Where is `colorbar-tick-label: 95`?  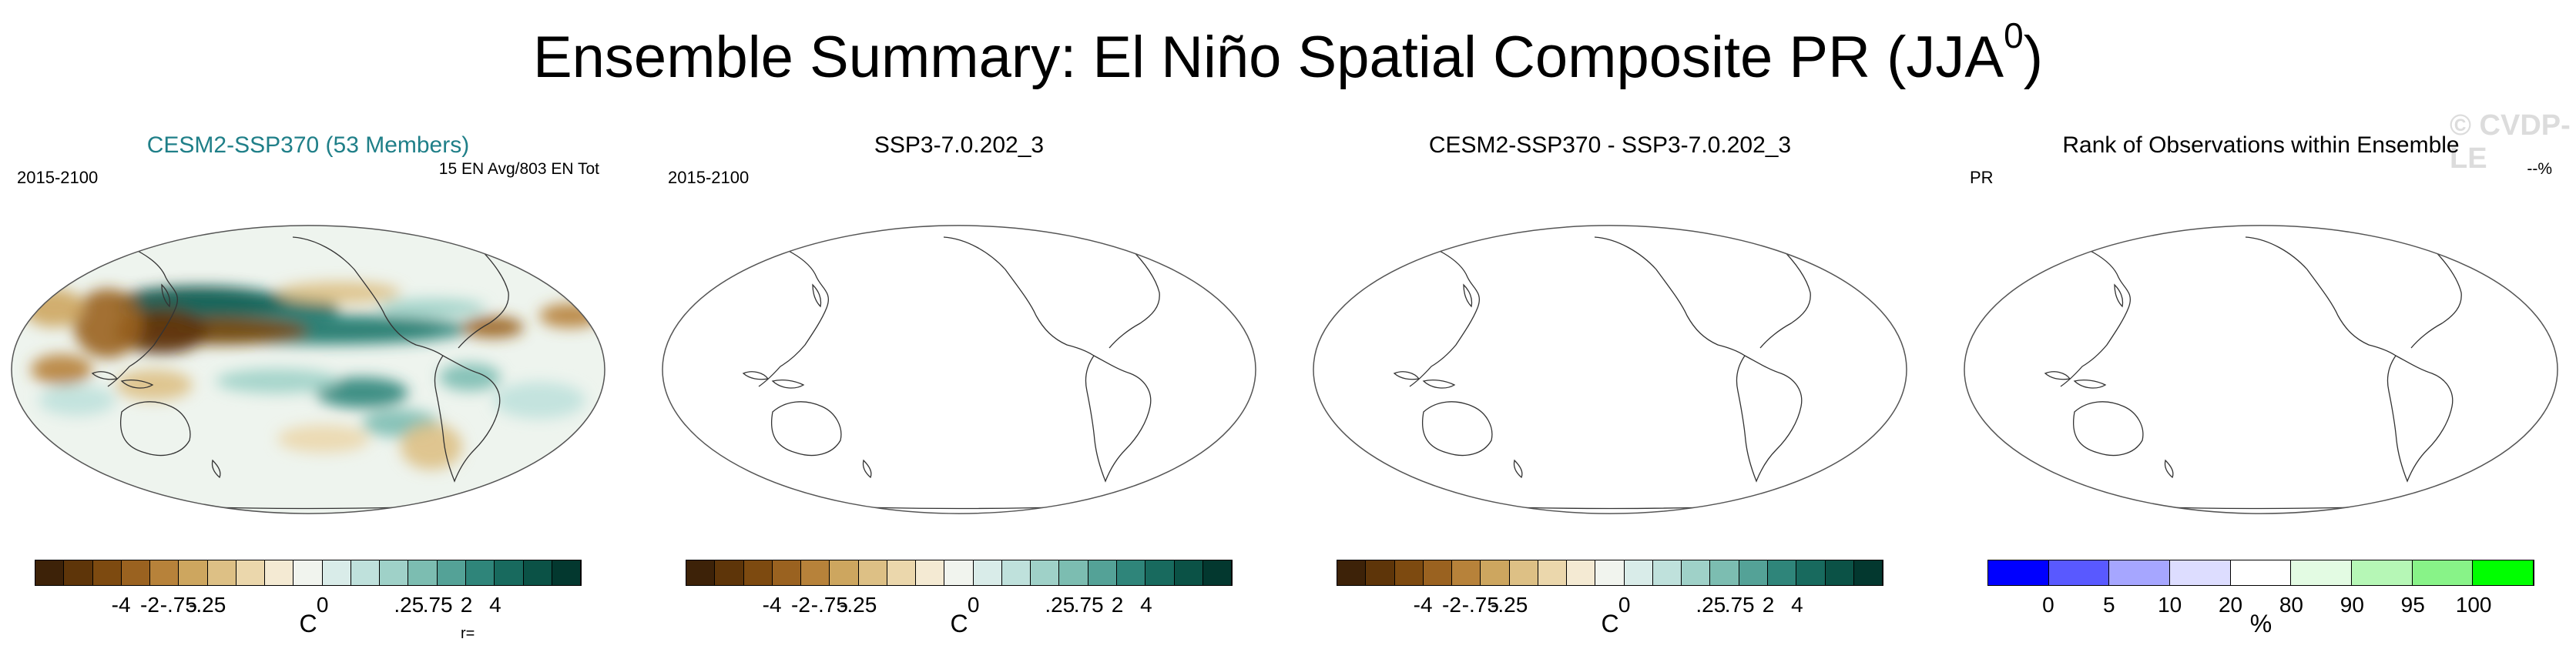
colorbar-tick-label: 95 is located at coordinates (2412, 605).